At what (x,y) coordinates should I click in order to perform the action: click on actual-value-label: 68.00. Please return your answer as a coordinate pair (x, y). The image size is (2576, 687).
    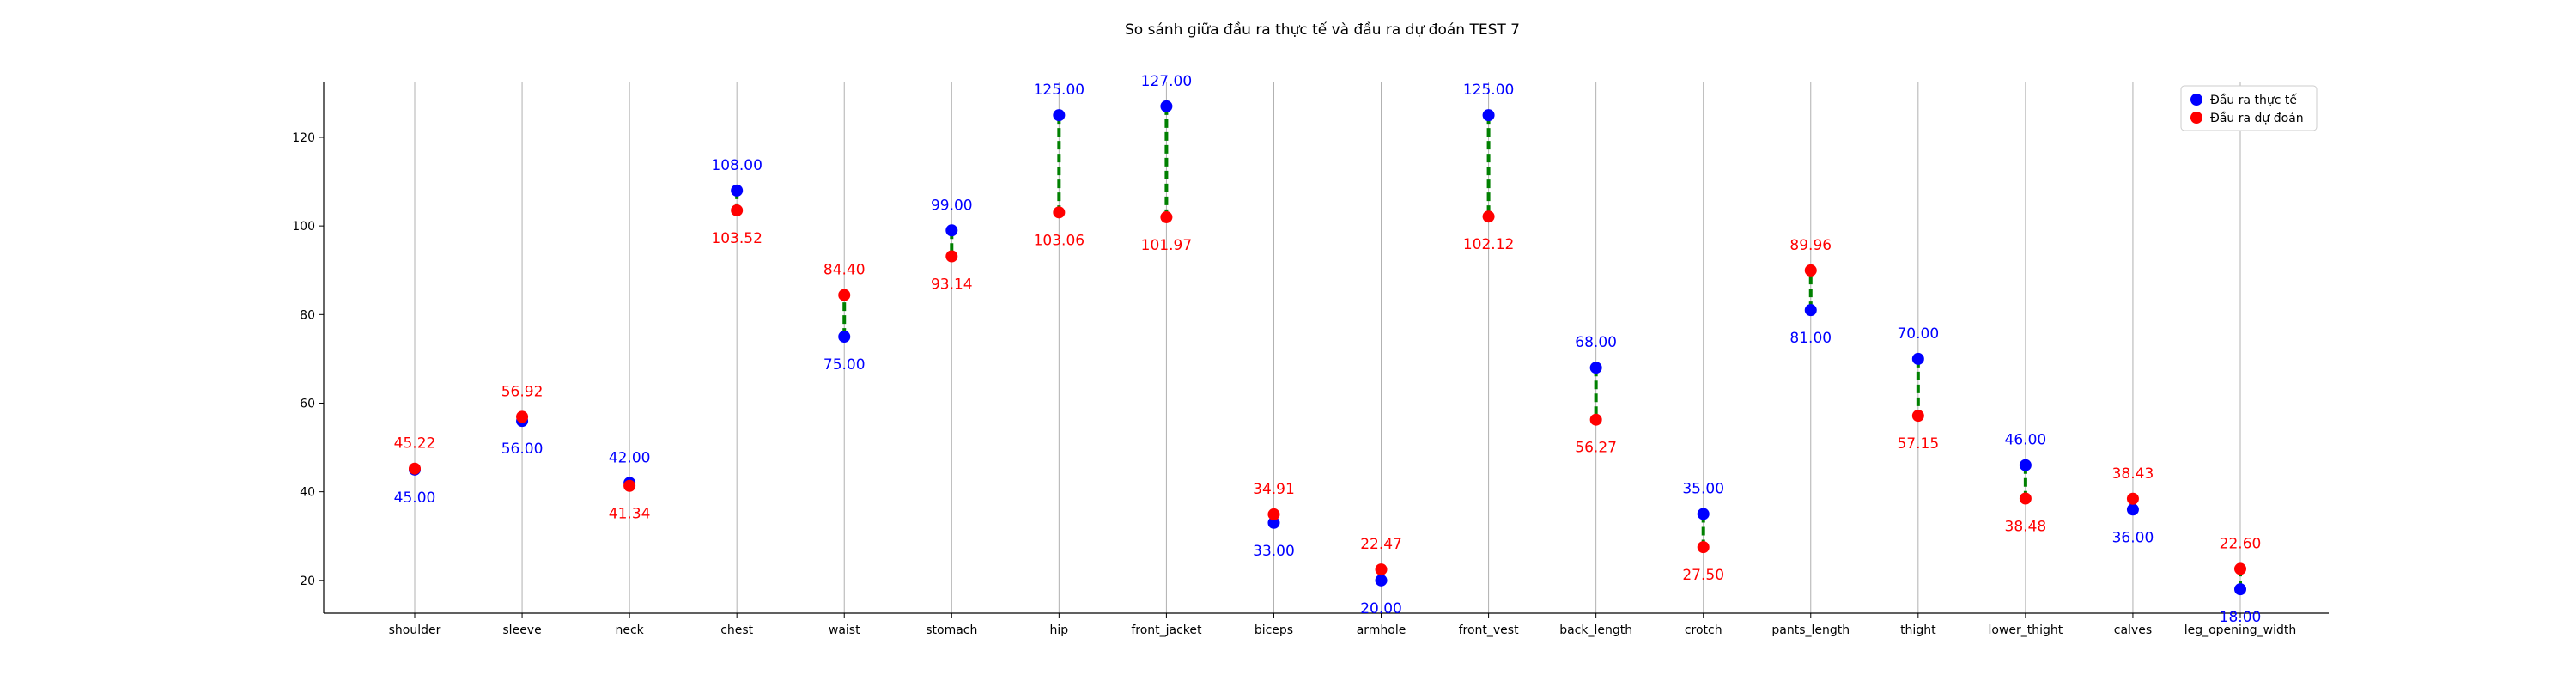
    Looking at the image, I should click on (1596, 342).